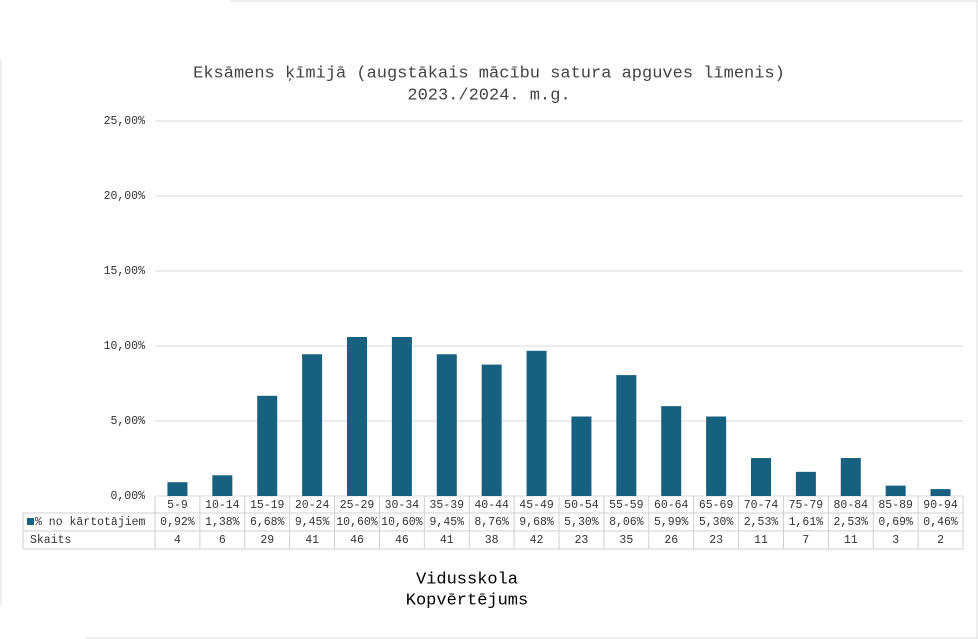 This screenshot has width=978, height=639. What do you see at coordinates (177, 540) in the screenshot?
I see `count-label: 4` at bounding box center [177, 540].